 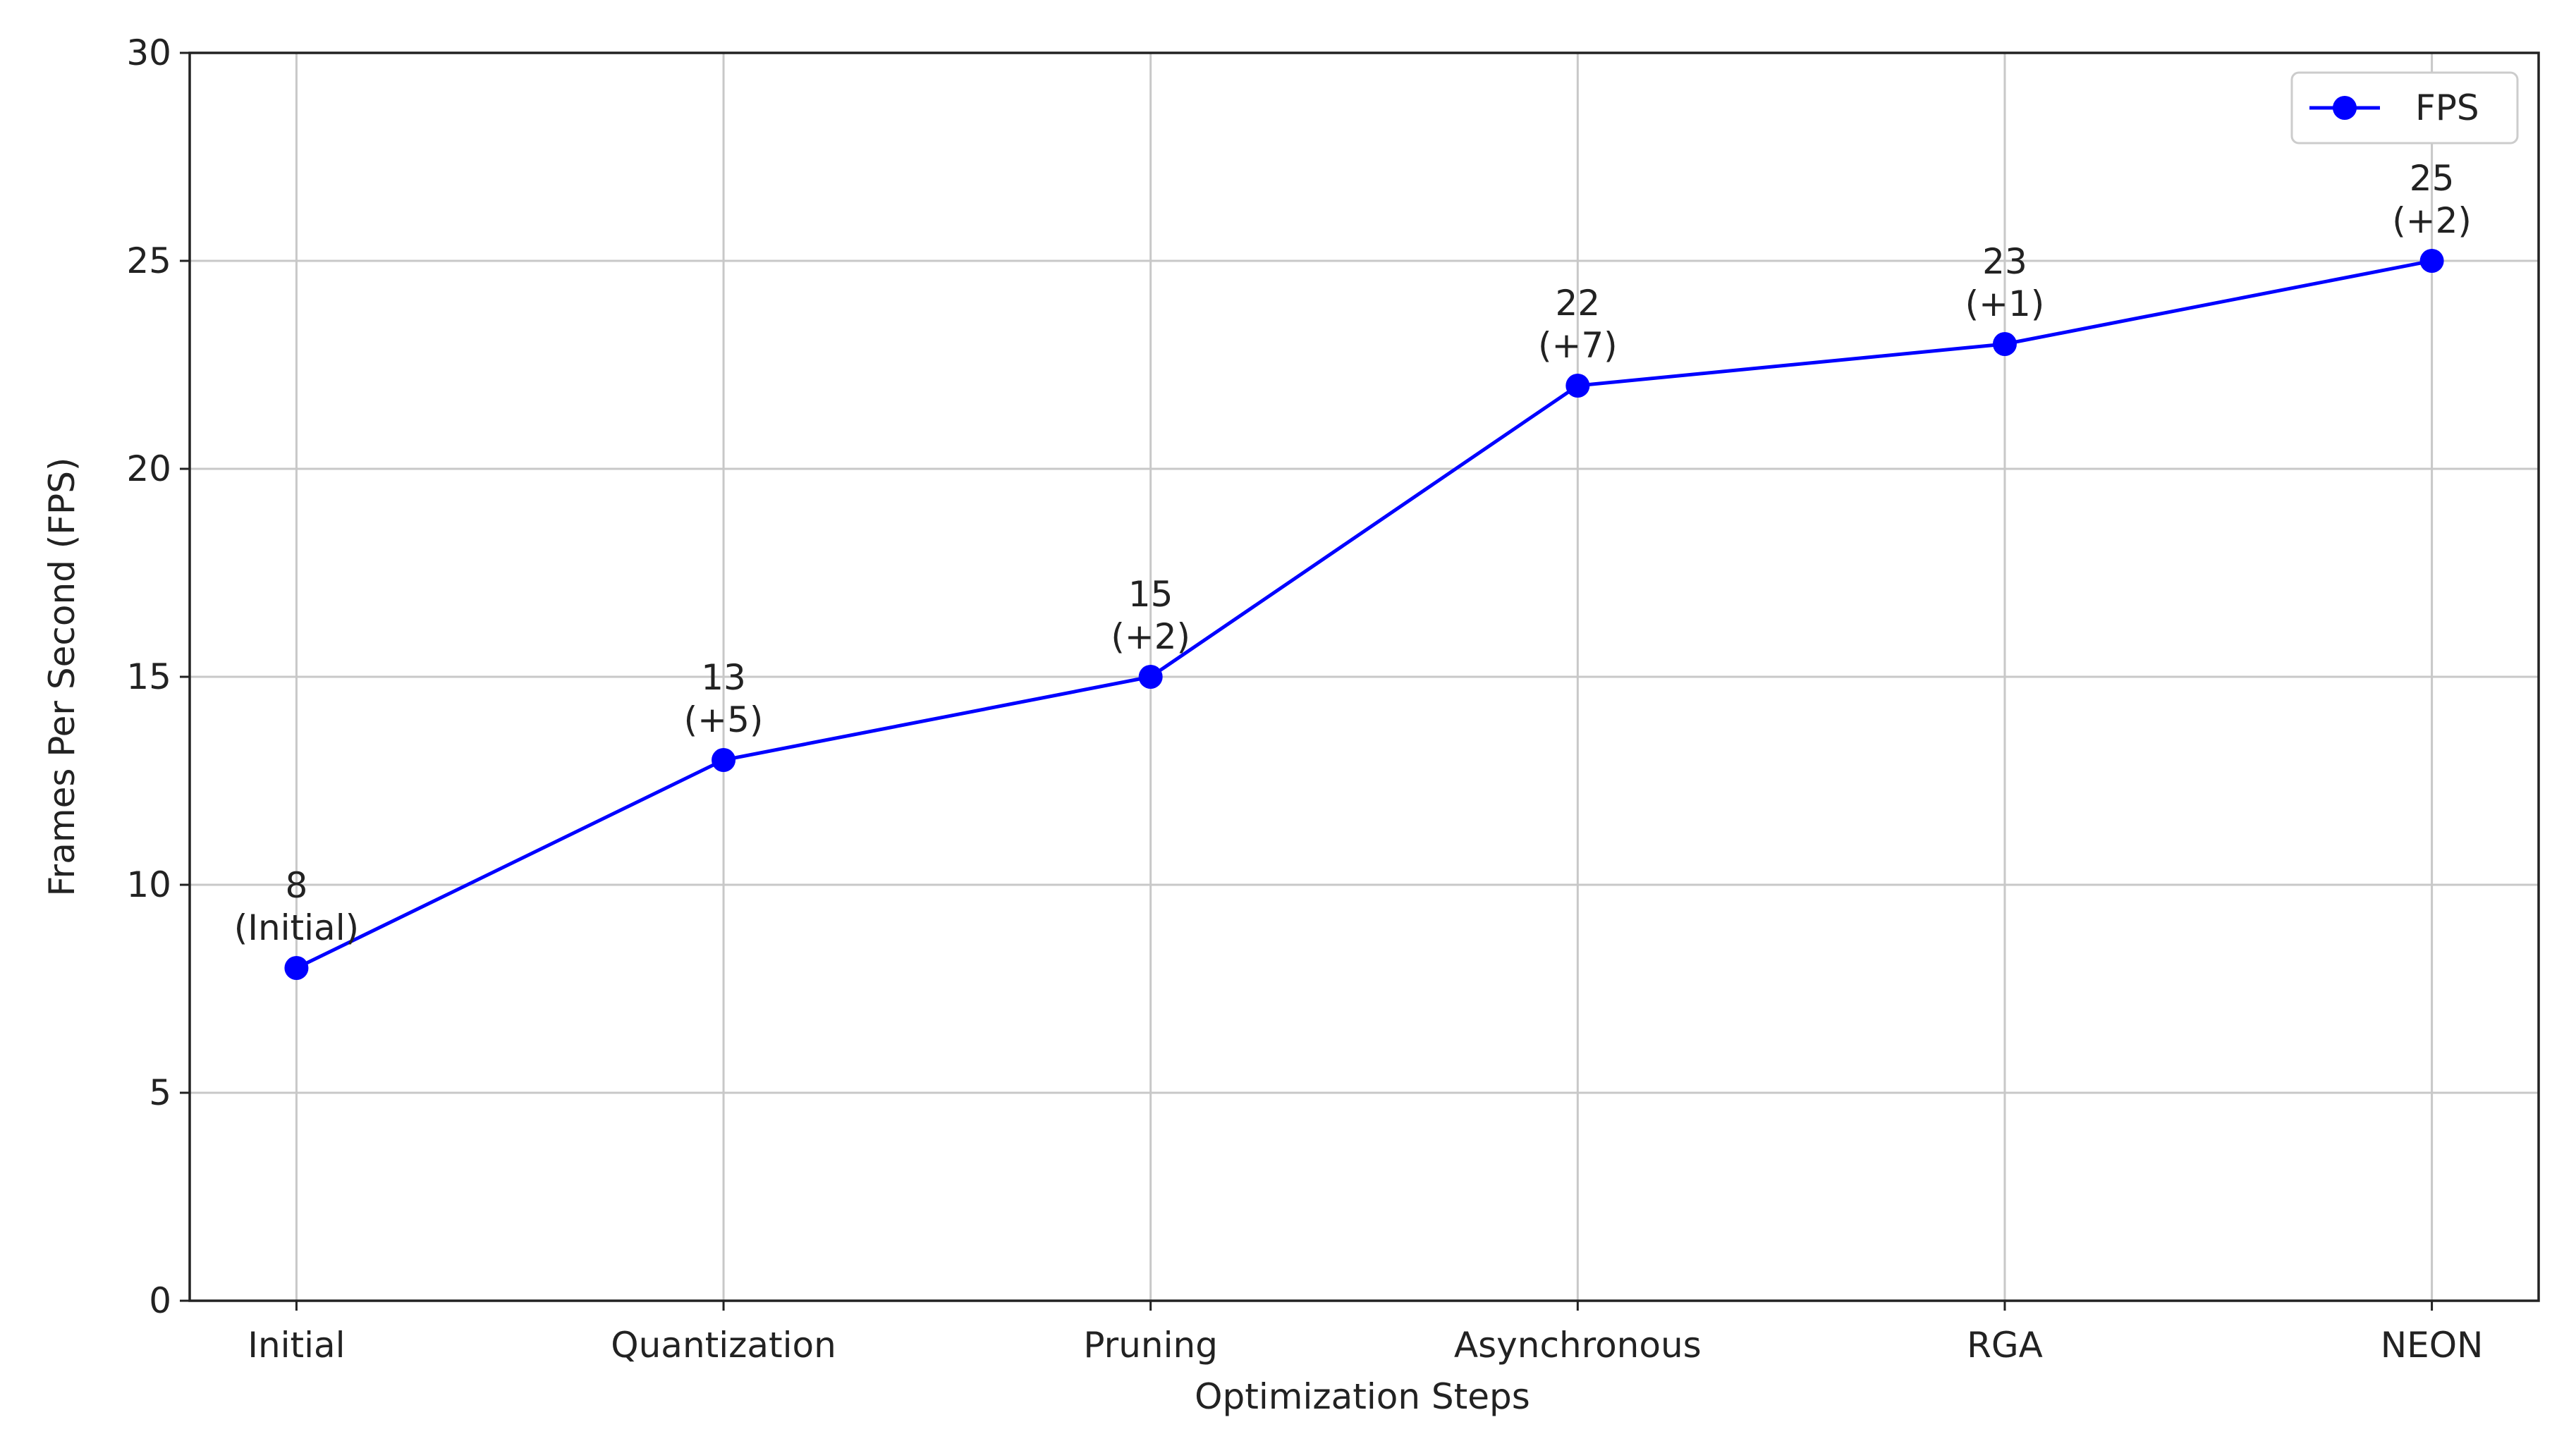 I want to click on data-label: 23 (+1), so click(x=2005, y=282).